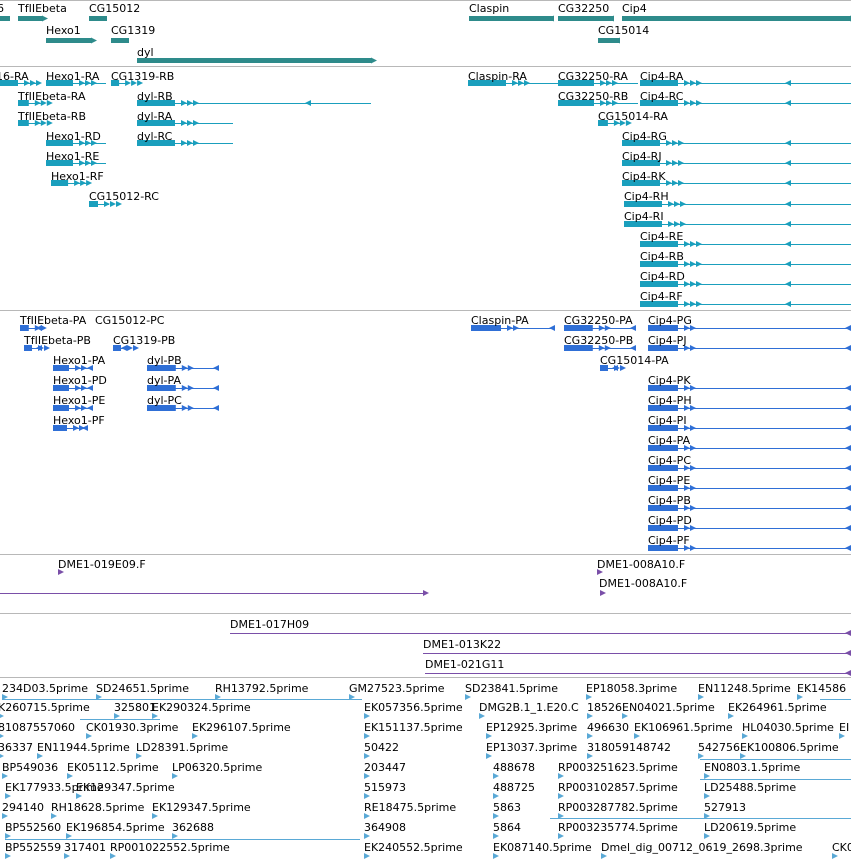 This screenshot has width=851, height=862. Describe the element at coordinates (822, 688) in the screenshot. I see `est-label: EK14586` at that location.